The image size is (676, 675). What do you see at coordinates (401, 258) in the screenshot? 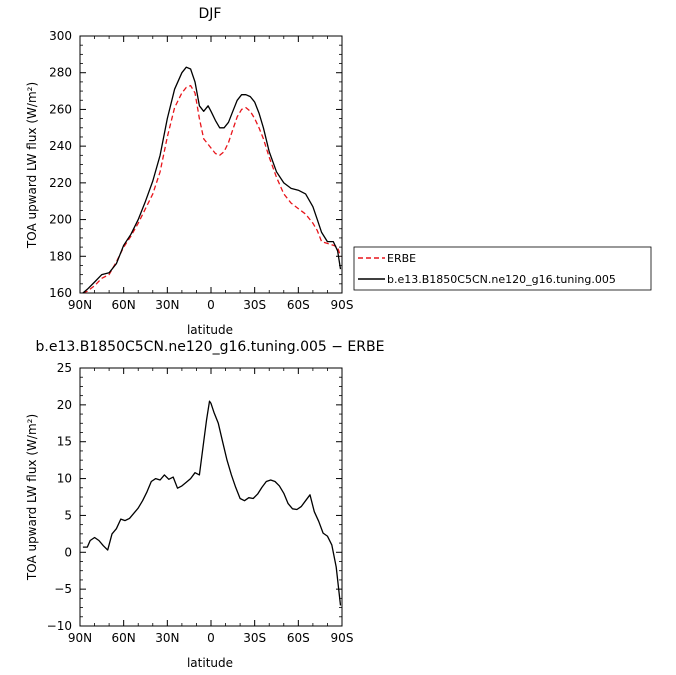
I see `legend-erbe-label: ERBE` at bounding box center [401, 258].